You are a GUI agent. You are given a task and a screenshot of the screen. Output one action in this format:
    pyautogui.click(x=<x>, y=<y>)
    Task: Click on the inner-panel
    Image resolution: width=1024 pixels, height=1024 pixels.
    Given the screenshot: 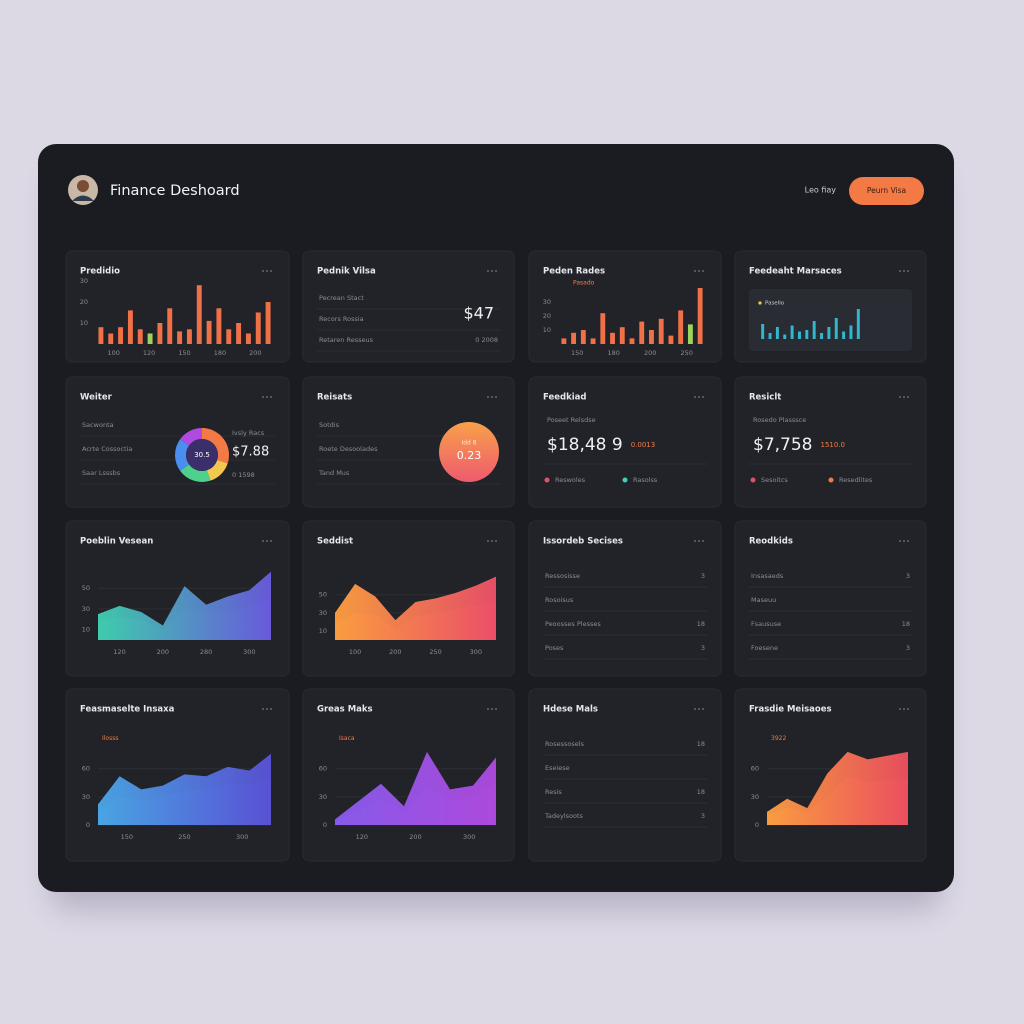 What is the action you would take?
    pyautogui.click(x=830, y=320)
    